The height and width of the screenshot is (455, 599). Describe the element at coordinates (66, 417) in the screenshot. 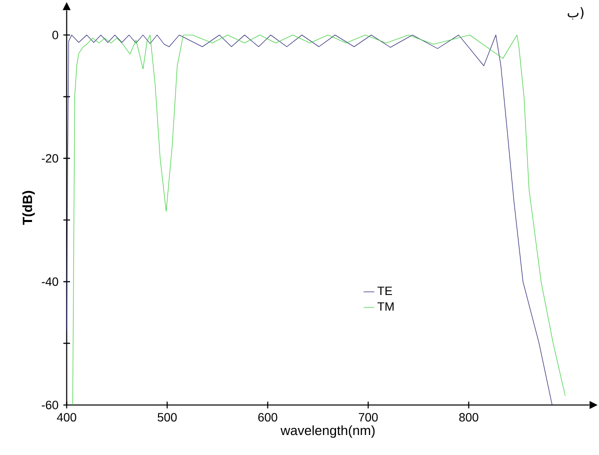

I see `x-tick-label: 400` at that location.